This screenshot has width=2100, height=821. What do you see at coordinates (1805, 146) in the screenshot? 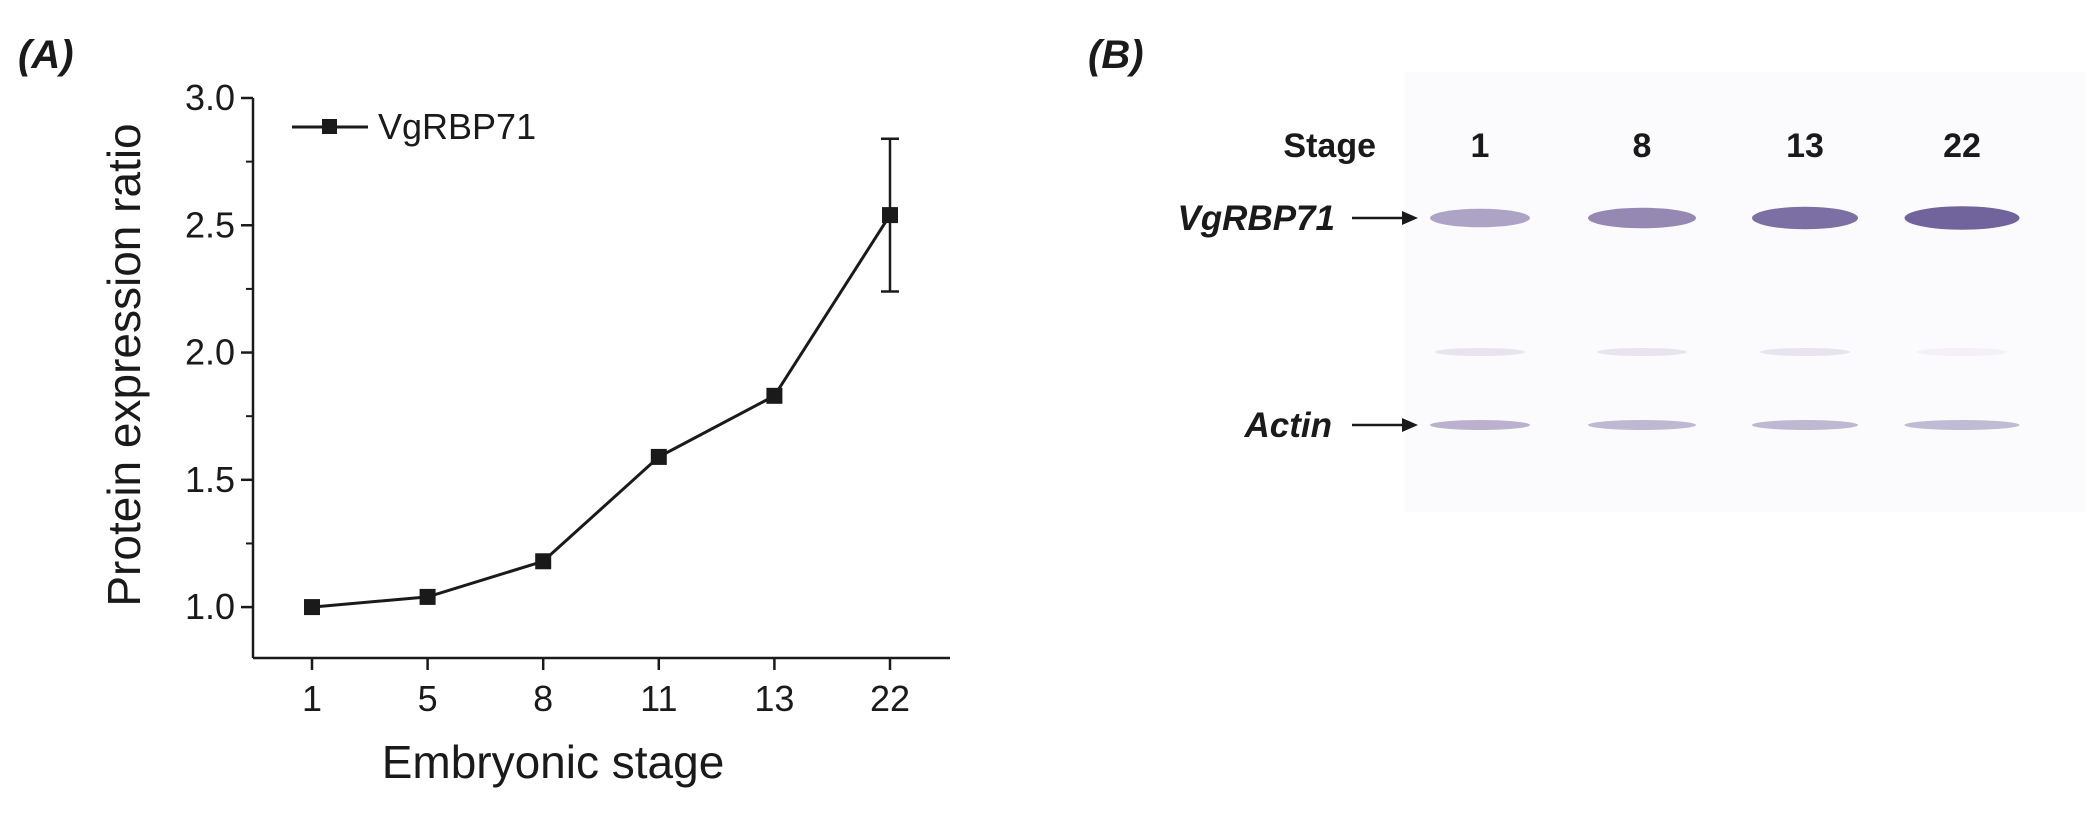
I see `lane-label: 13` at bounding box center [1805, 146].